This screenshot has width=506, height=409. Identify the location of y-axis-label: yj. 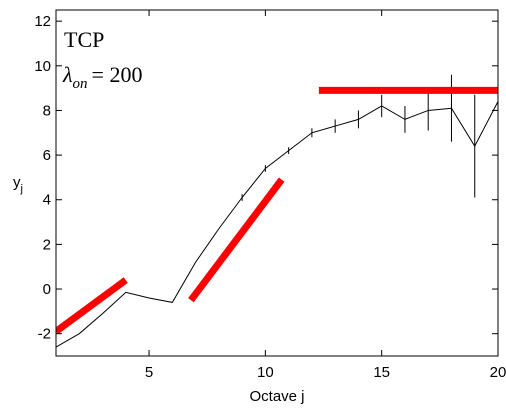
(18, 184).